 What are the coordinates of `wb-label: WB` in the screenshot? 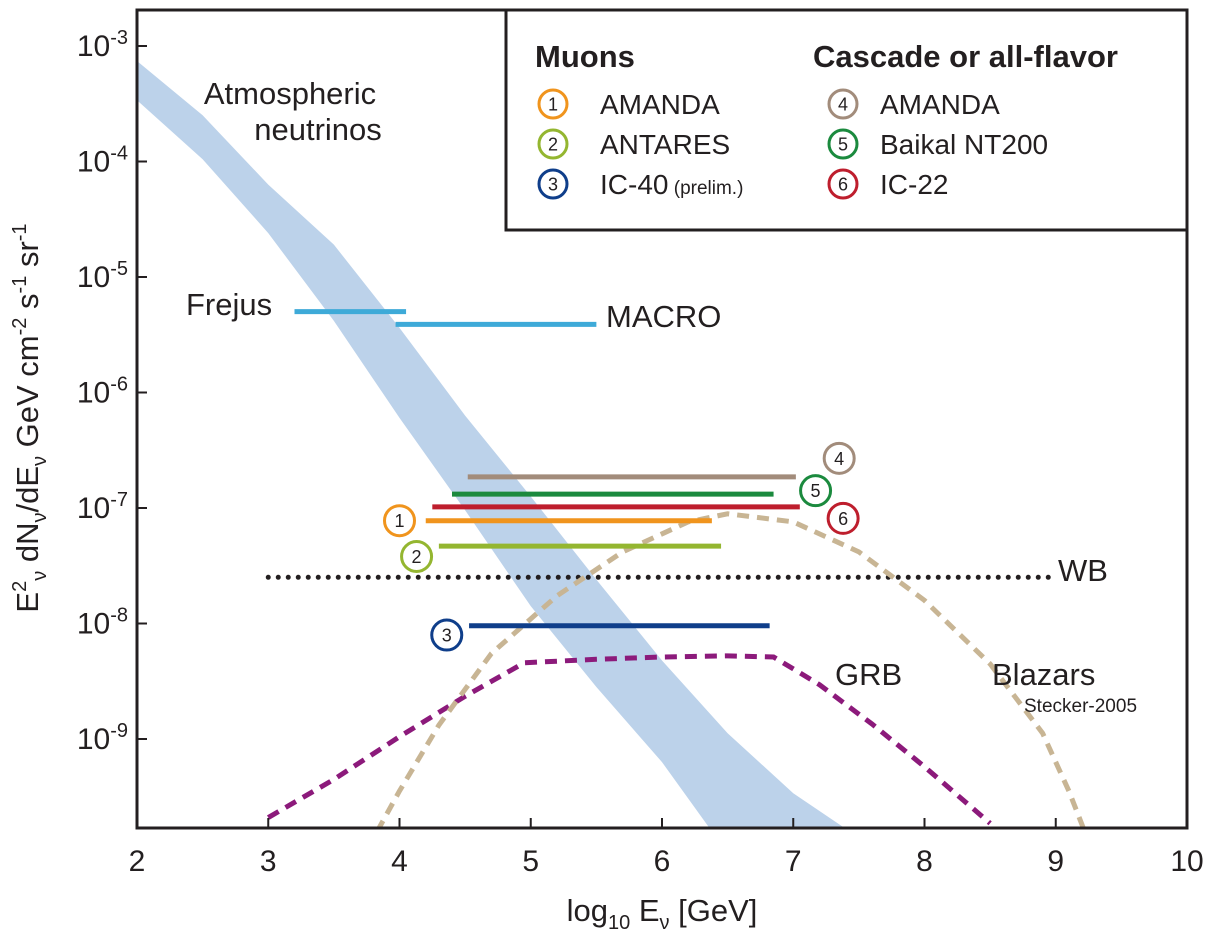 It's located at (1083, 570).